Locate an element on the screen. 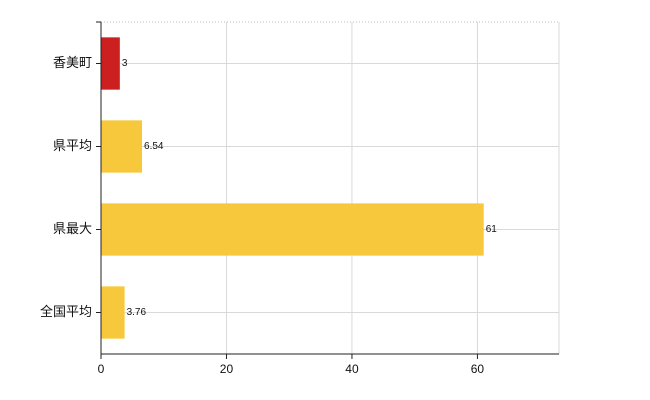  x-tick-label-1: 20 is located at coordinates (227, 369).